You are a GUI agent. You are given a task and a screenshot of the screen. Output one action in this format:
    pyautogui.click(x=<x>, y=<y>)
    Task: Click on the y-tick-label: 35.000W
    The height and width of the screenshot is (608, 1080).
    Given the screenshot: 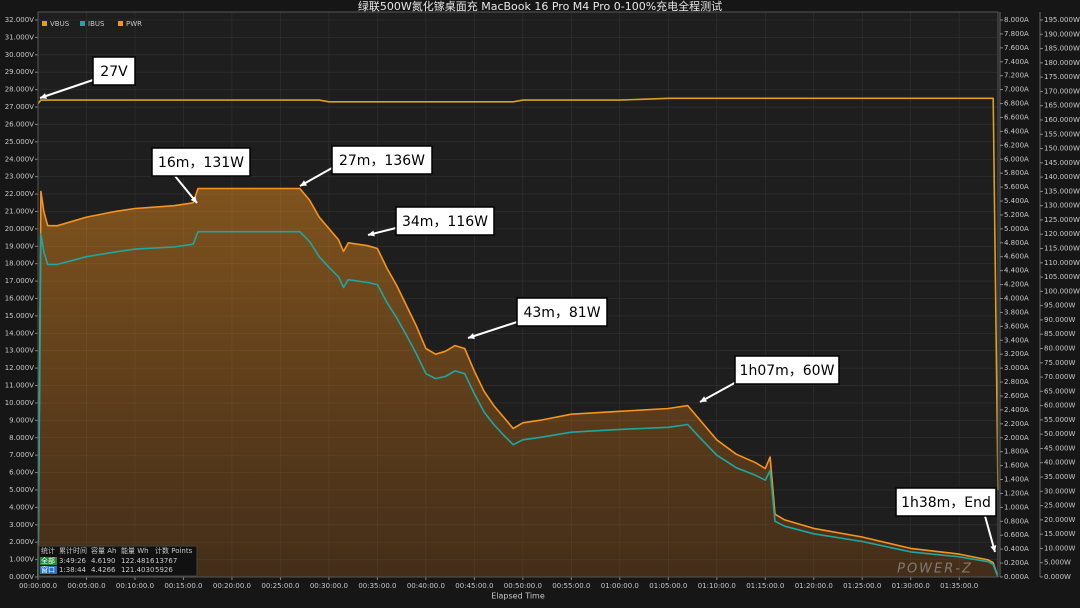 What is the action you would take?
    pyautogui.click(x=1059, y=477)
    